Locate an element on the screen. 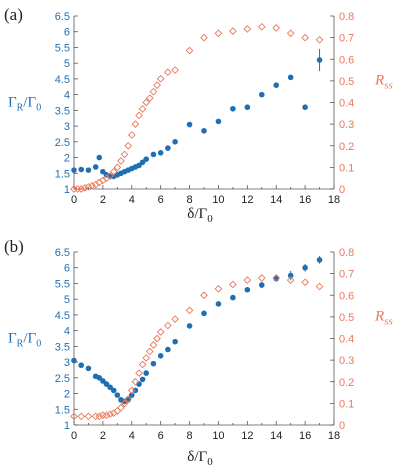  left-y-axis-title-part: Γ is located at coordinates (12, 339).